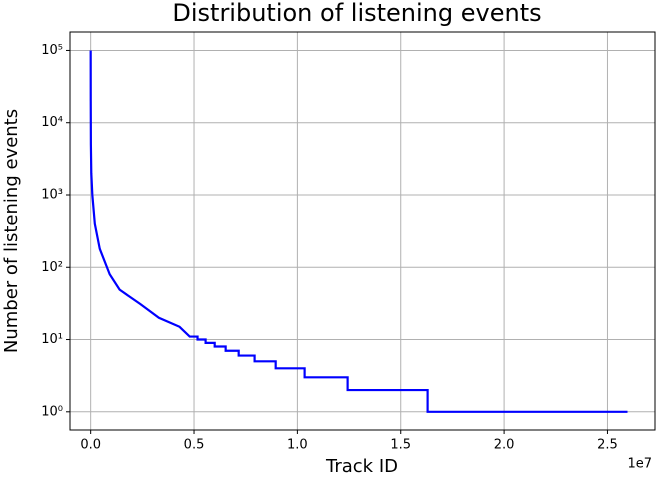 The image size is (657, 479). Describe the element at coordinates (52, 50) in the screenshot. I see `y-tick-label: 10⁵` at that location.